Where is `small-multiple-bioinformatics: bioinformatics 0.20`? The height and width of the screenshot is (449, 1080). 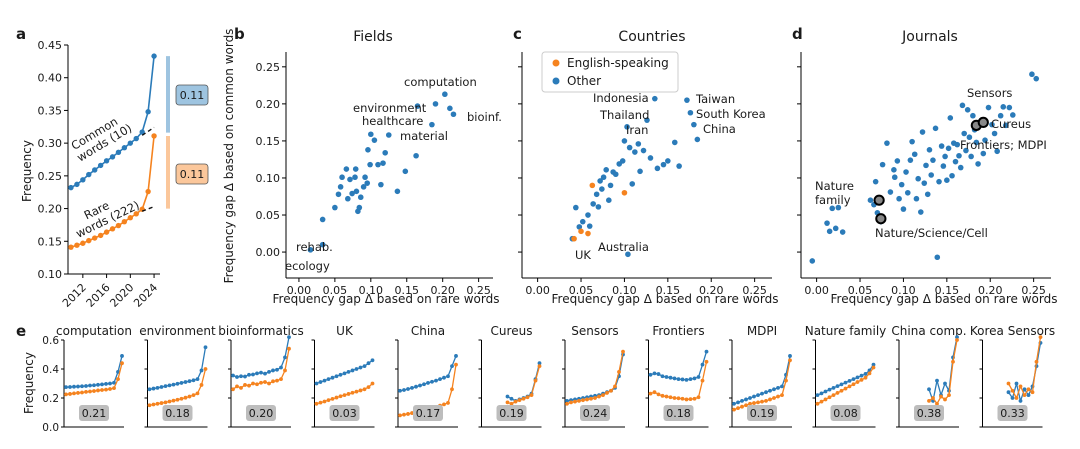
small-multiple-bioinformatics: bioinformatics 0.20 is located at coordinates (261, 376).